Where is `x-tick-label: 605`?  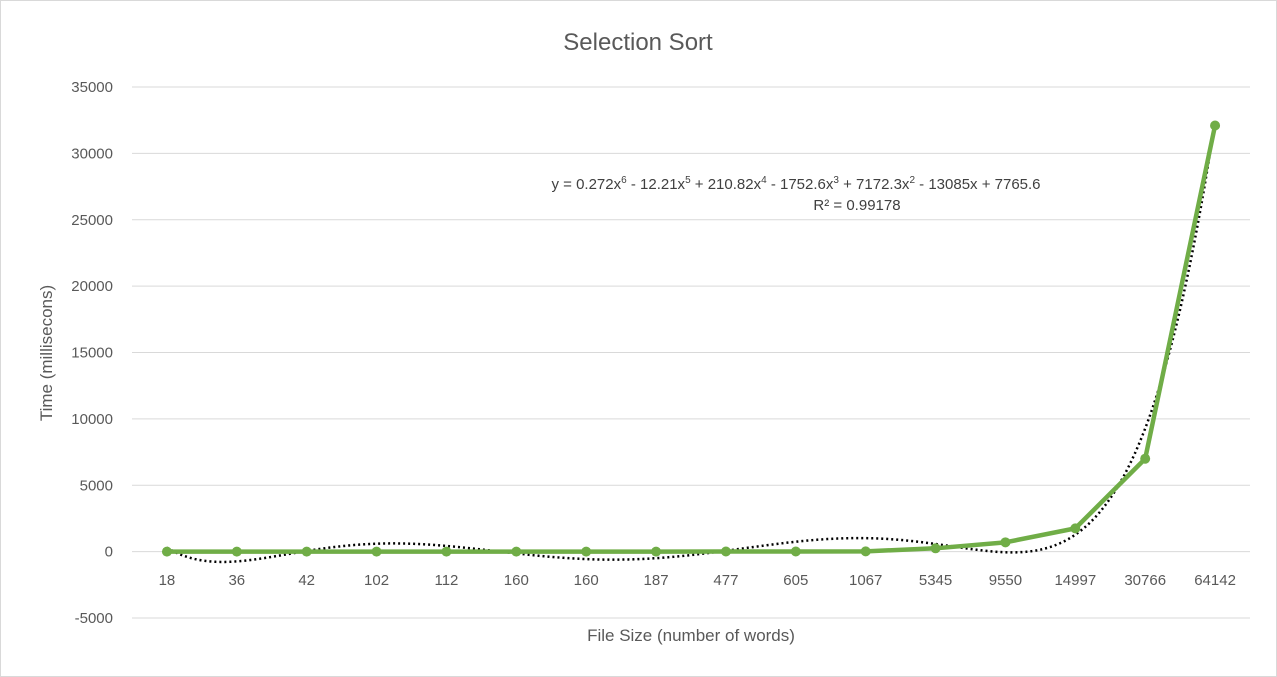
x-tick-label: 605 is located at coordinates (795, 580).